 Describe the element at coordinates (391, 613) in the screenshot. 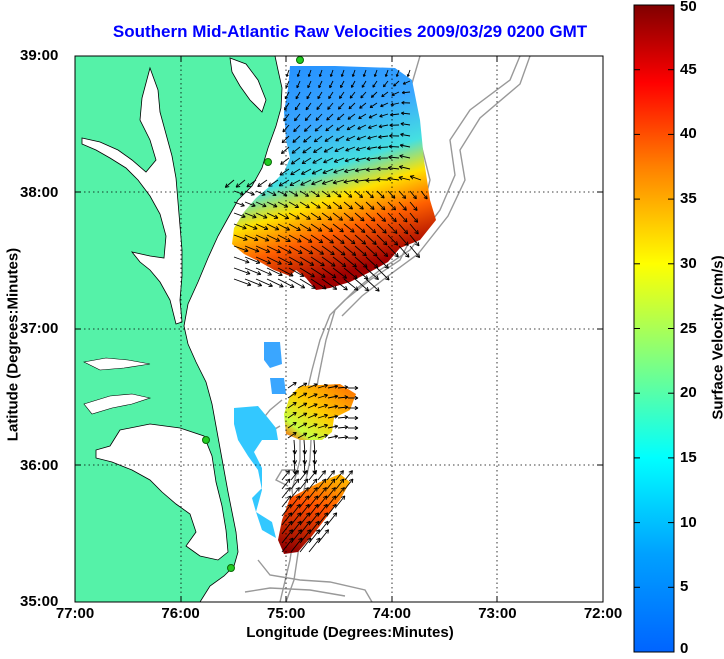

I see `x-tick-label: 74:00` at that location.